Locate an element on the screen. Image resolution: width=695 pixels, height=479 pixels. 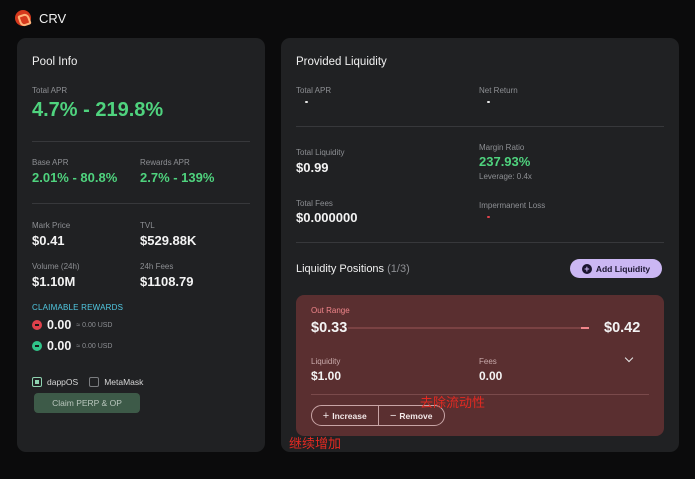
increase-label: Increase is located at coordinates (349, 415).